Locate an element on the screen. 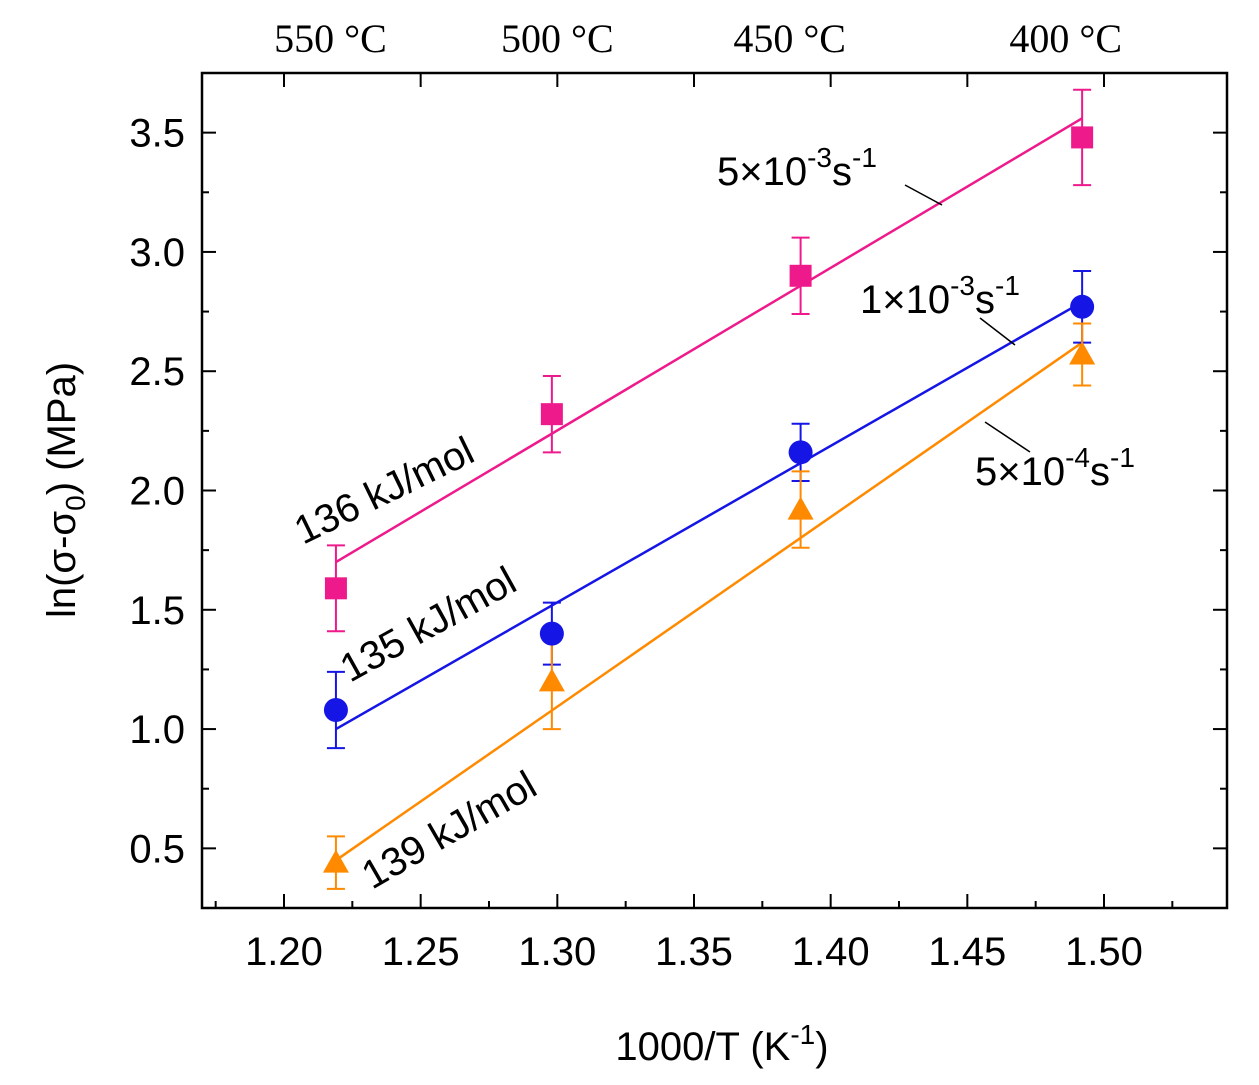 This screenshot has width=1259, height=1085. x-axis-label: 1000/T (K-1) is located at coordinates (721, 1044).